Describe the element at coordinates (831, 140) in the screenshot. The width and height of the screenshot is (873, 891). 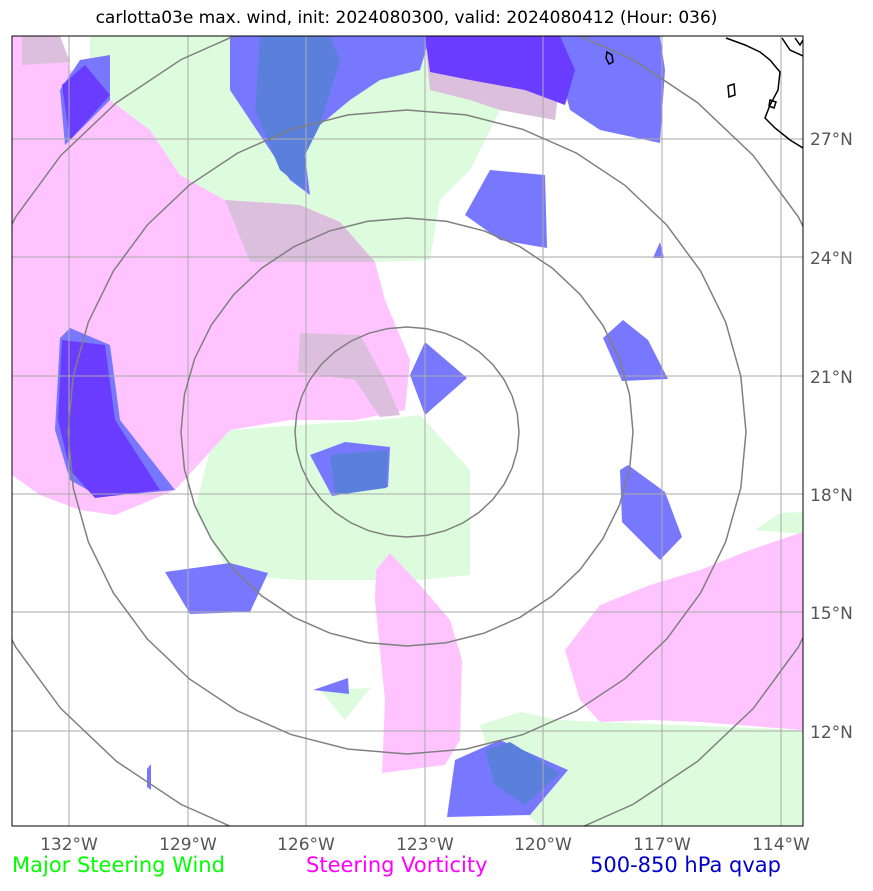
I see `lat-label-27n: 27°N` at that location.